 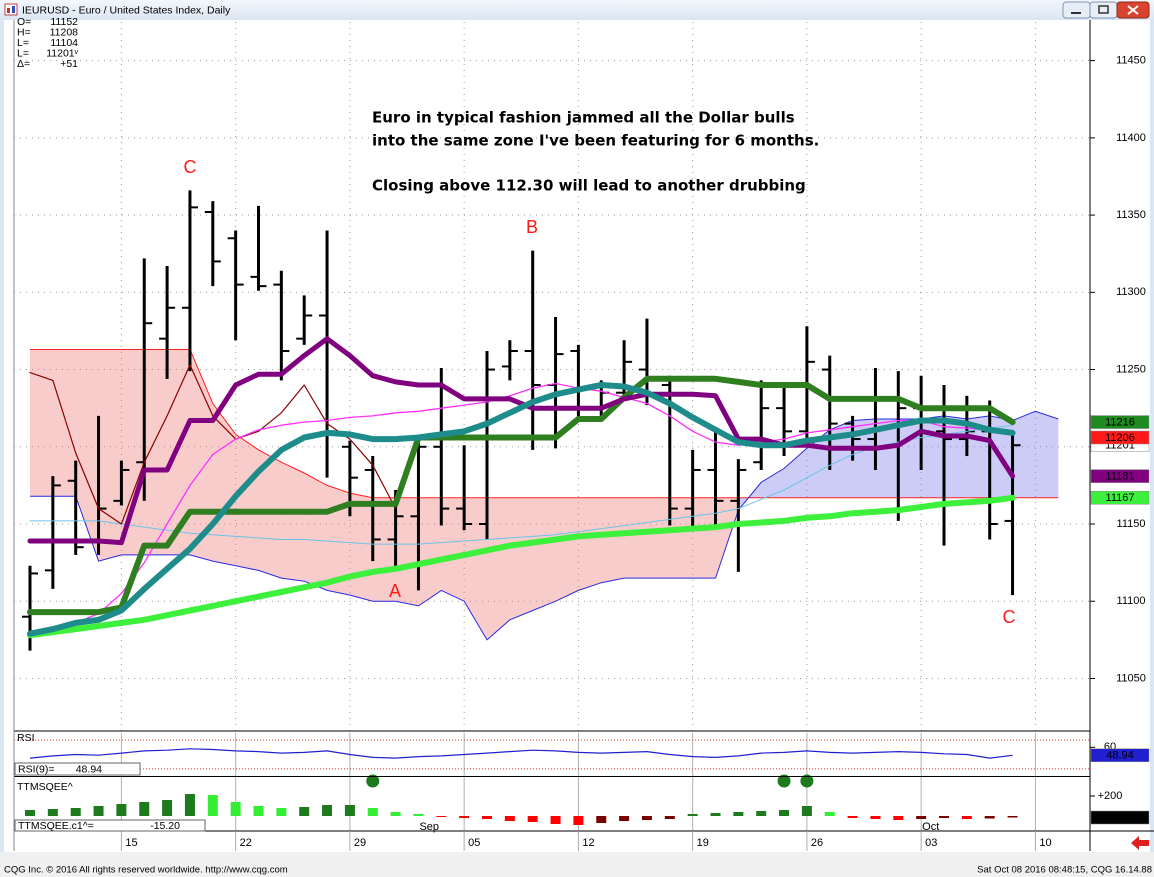 What do you see at coordinates (190, 167) in the screenshot?
I see `wave-label: C` at bounding box center [190, 167].